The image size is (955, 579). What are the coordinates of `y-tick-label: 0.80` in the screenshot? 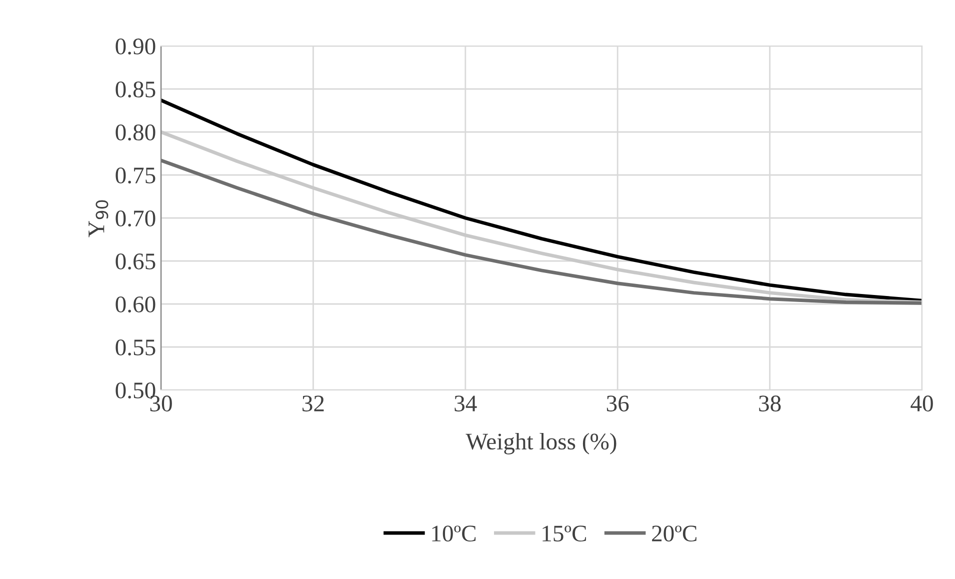 It's located at (136, 132).